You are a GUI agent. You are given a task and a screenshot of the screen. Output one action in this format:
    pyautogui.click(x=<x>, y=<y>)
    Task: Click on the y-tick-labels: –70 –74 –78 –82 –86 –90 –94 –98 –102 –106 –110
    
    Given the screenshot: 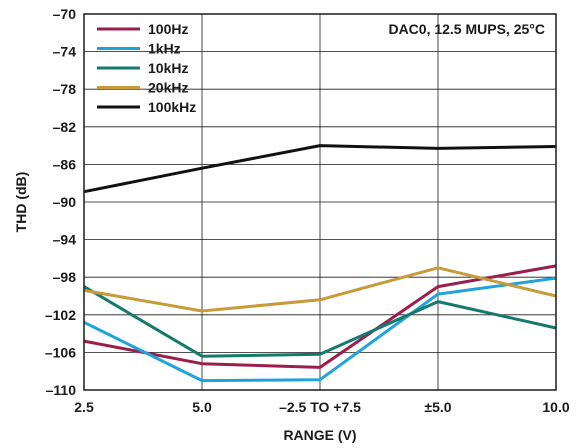 What is the action you would take?
    pyautogui.click(x=60, y=202)
    